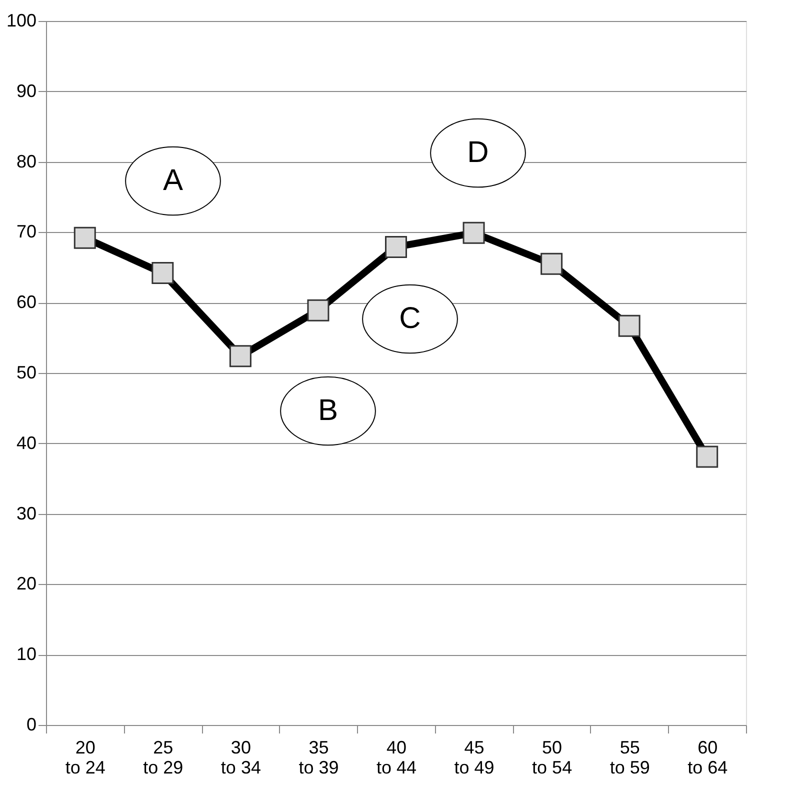 The width and height of the screenshot is (800, 798). I want to click on annotation: C, so click(410, 318).